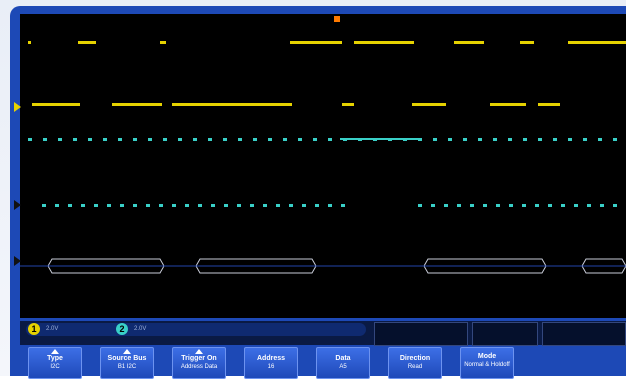 Image resolution: width=626 pixels, height=379 pixels. I want to click on softkey-value: 16, so click(271, 367).